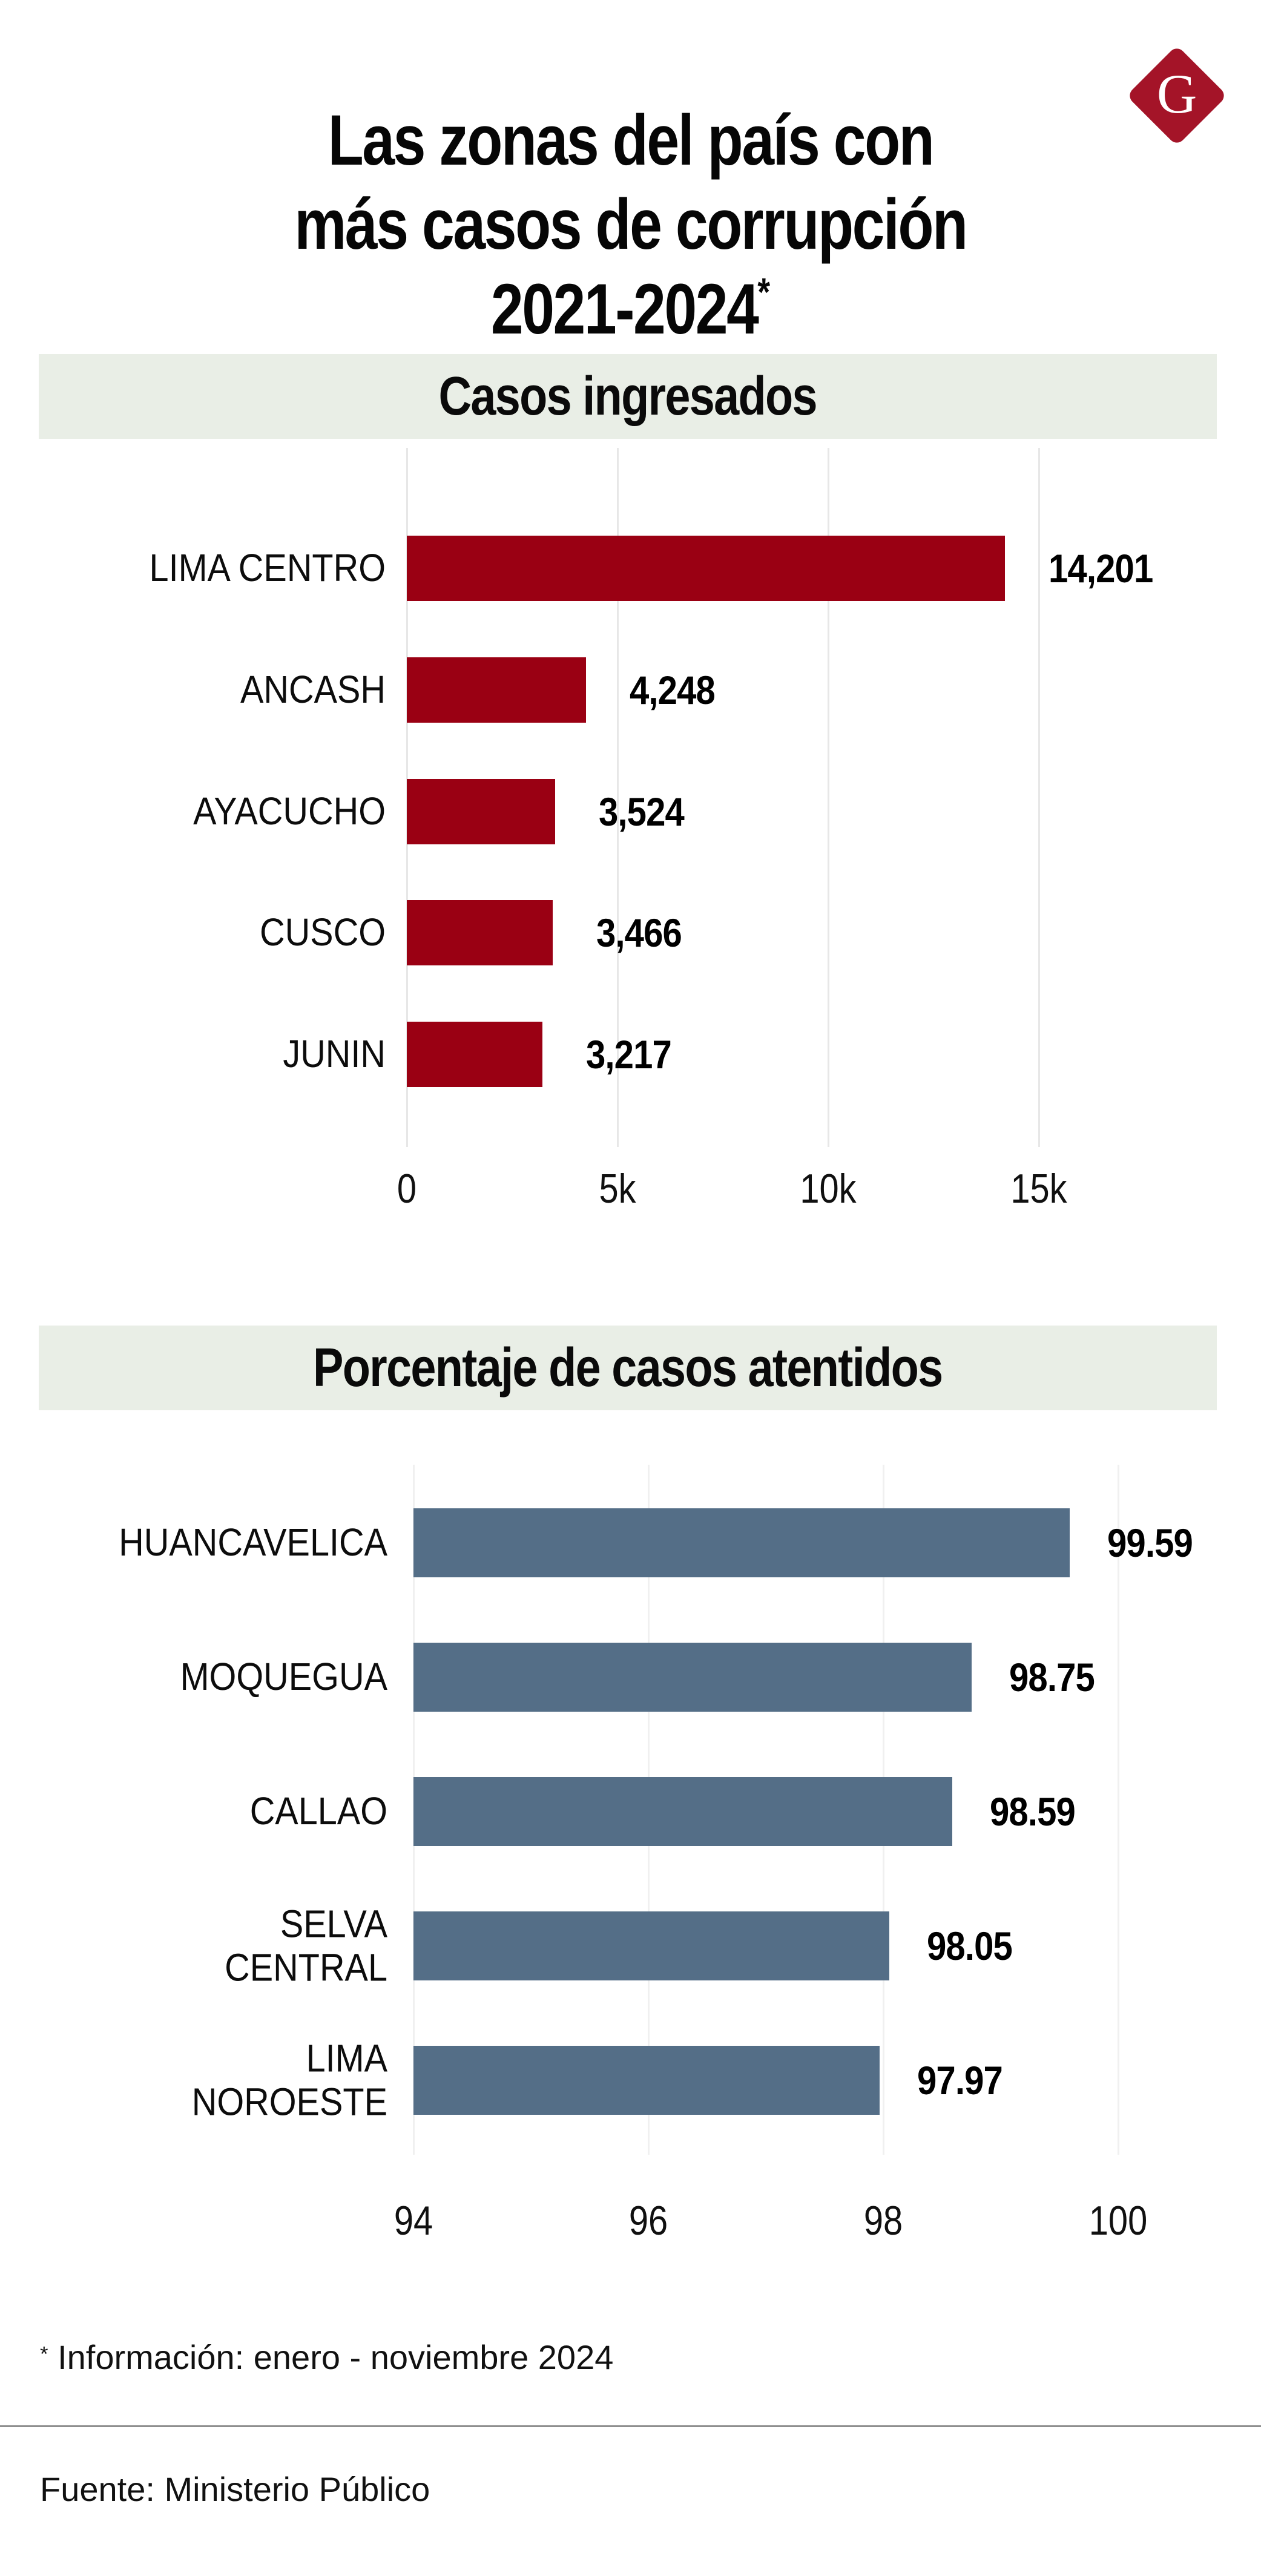  I want to click on category-label-line: HUANCAVELICA, so click(253, 1542).